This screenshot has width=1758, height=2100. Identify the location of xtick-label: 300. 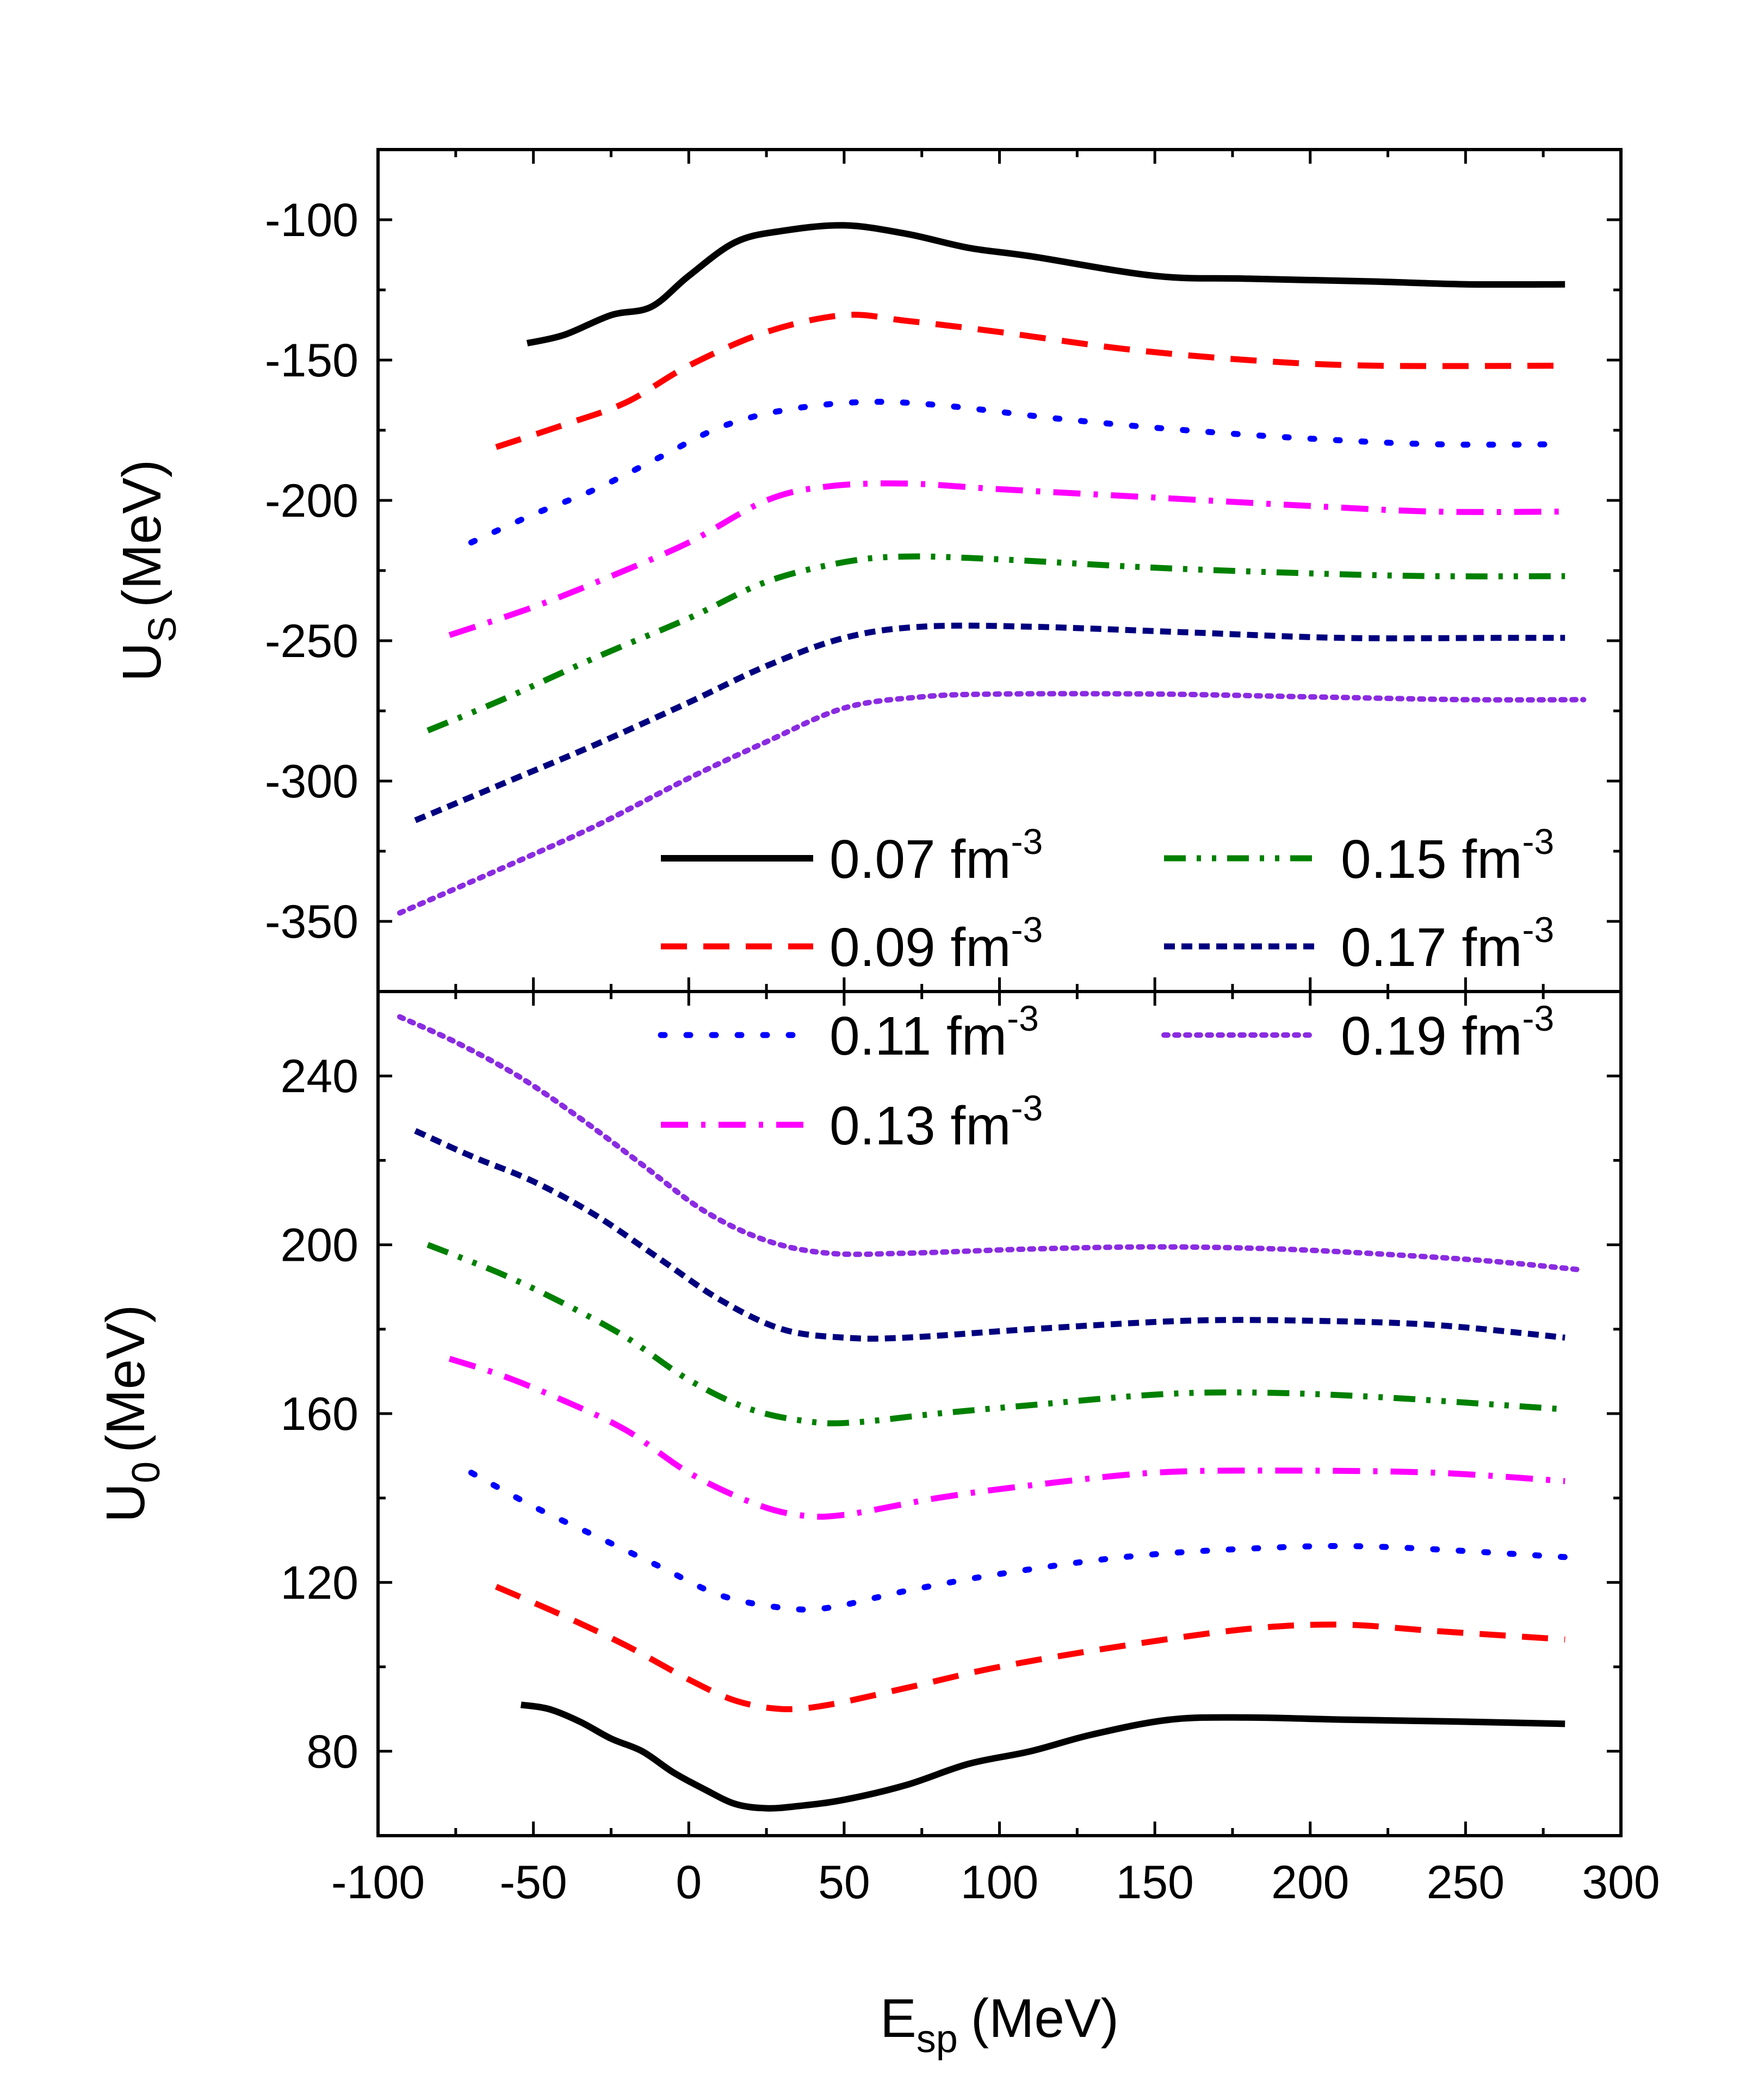
(1621, 1882).